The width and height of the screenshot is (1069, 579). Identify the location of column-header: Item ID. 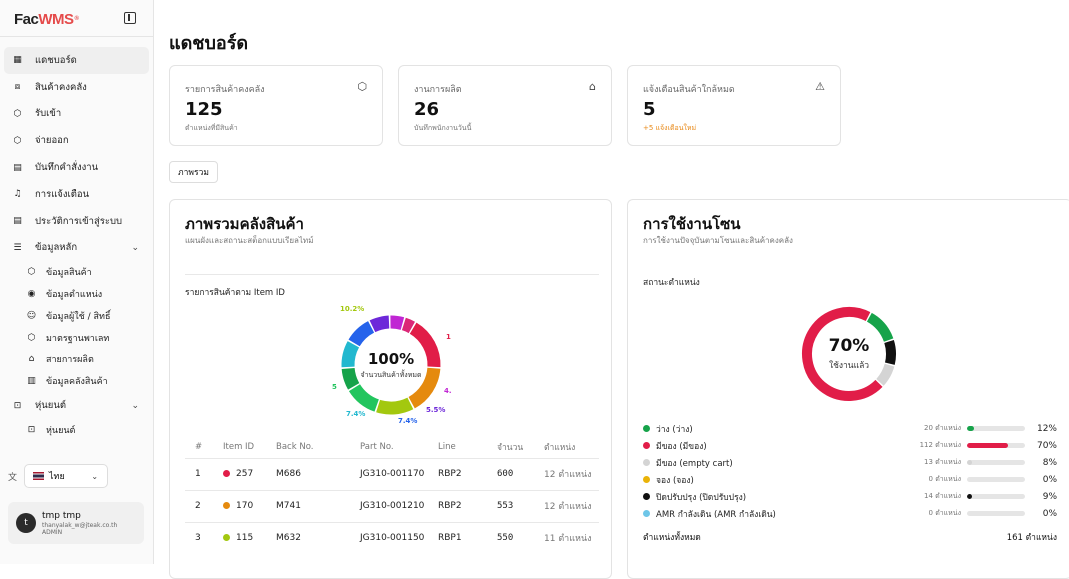
(239, 446).